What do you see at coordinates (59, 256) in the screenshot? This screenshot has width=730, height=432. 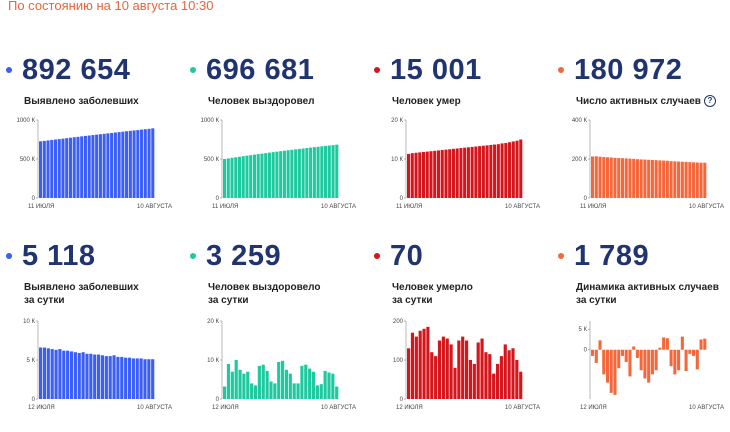 I see `stat-value: 5 118` at bounding box center [59, 256].